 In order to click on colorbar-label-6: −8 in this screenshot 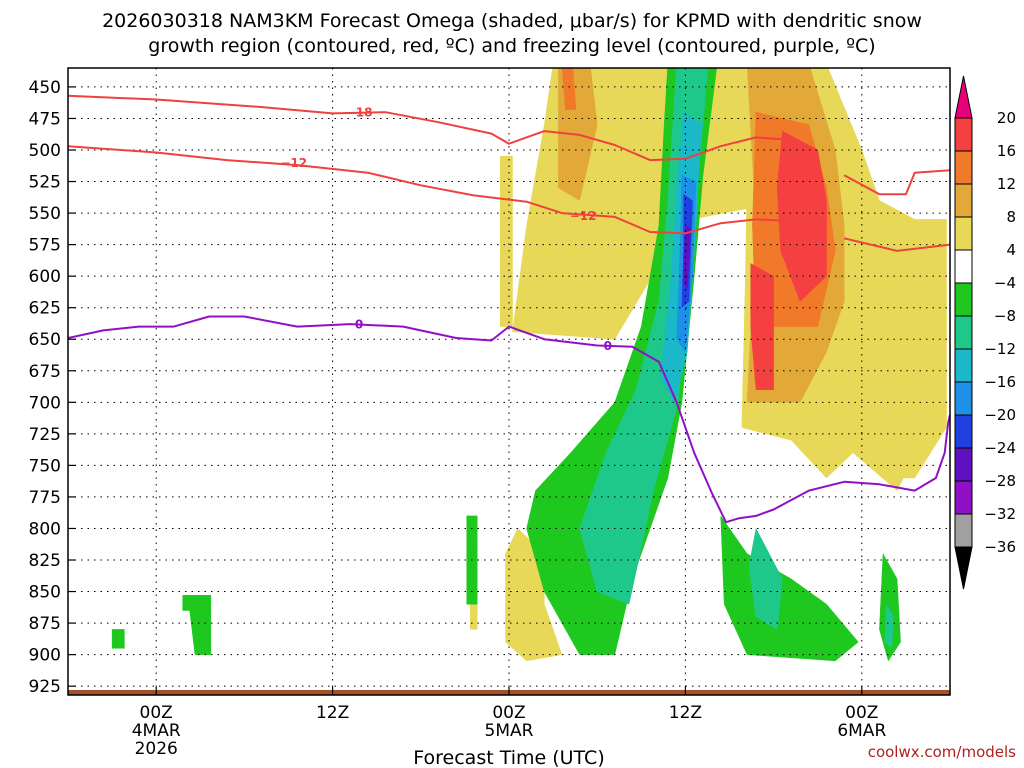, I will do `click(1005, 316)`.